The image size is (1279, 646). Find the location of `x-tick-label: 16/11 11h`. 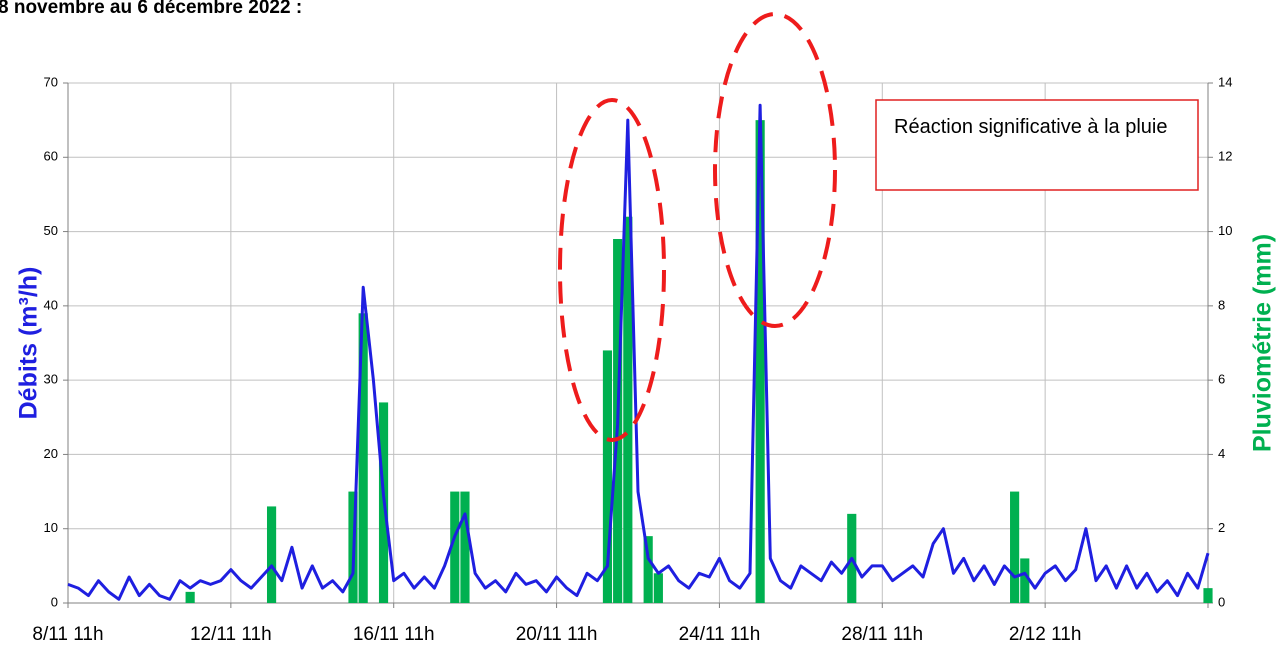

x-tick-label: 16/11 11h is located at coordinates (394, 634).